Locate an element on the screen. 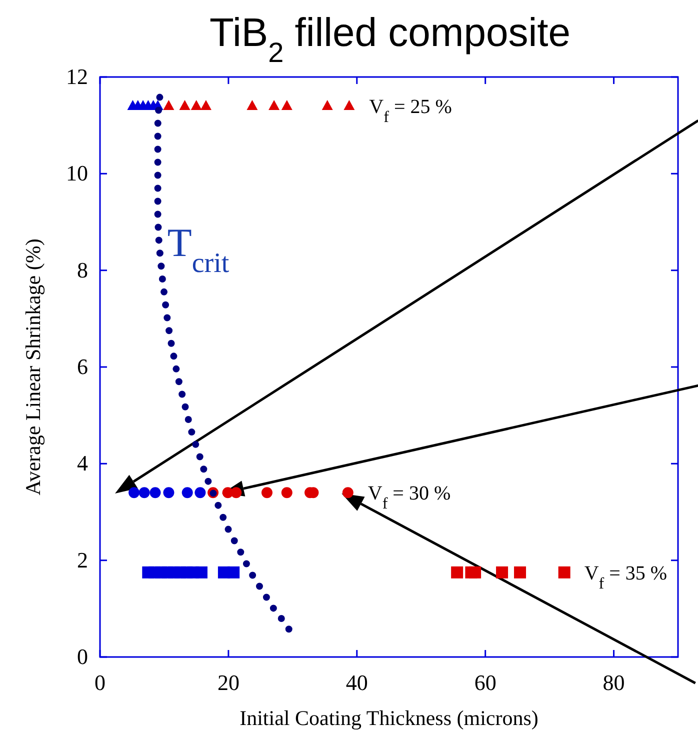  y-tick-label: 10 is located at coordinates (77, 173).